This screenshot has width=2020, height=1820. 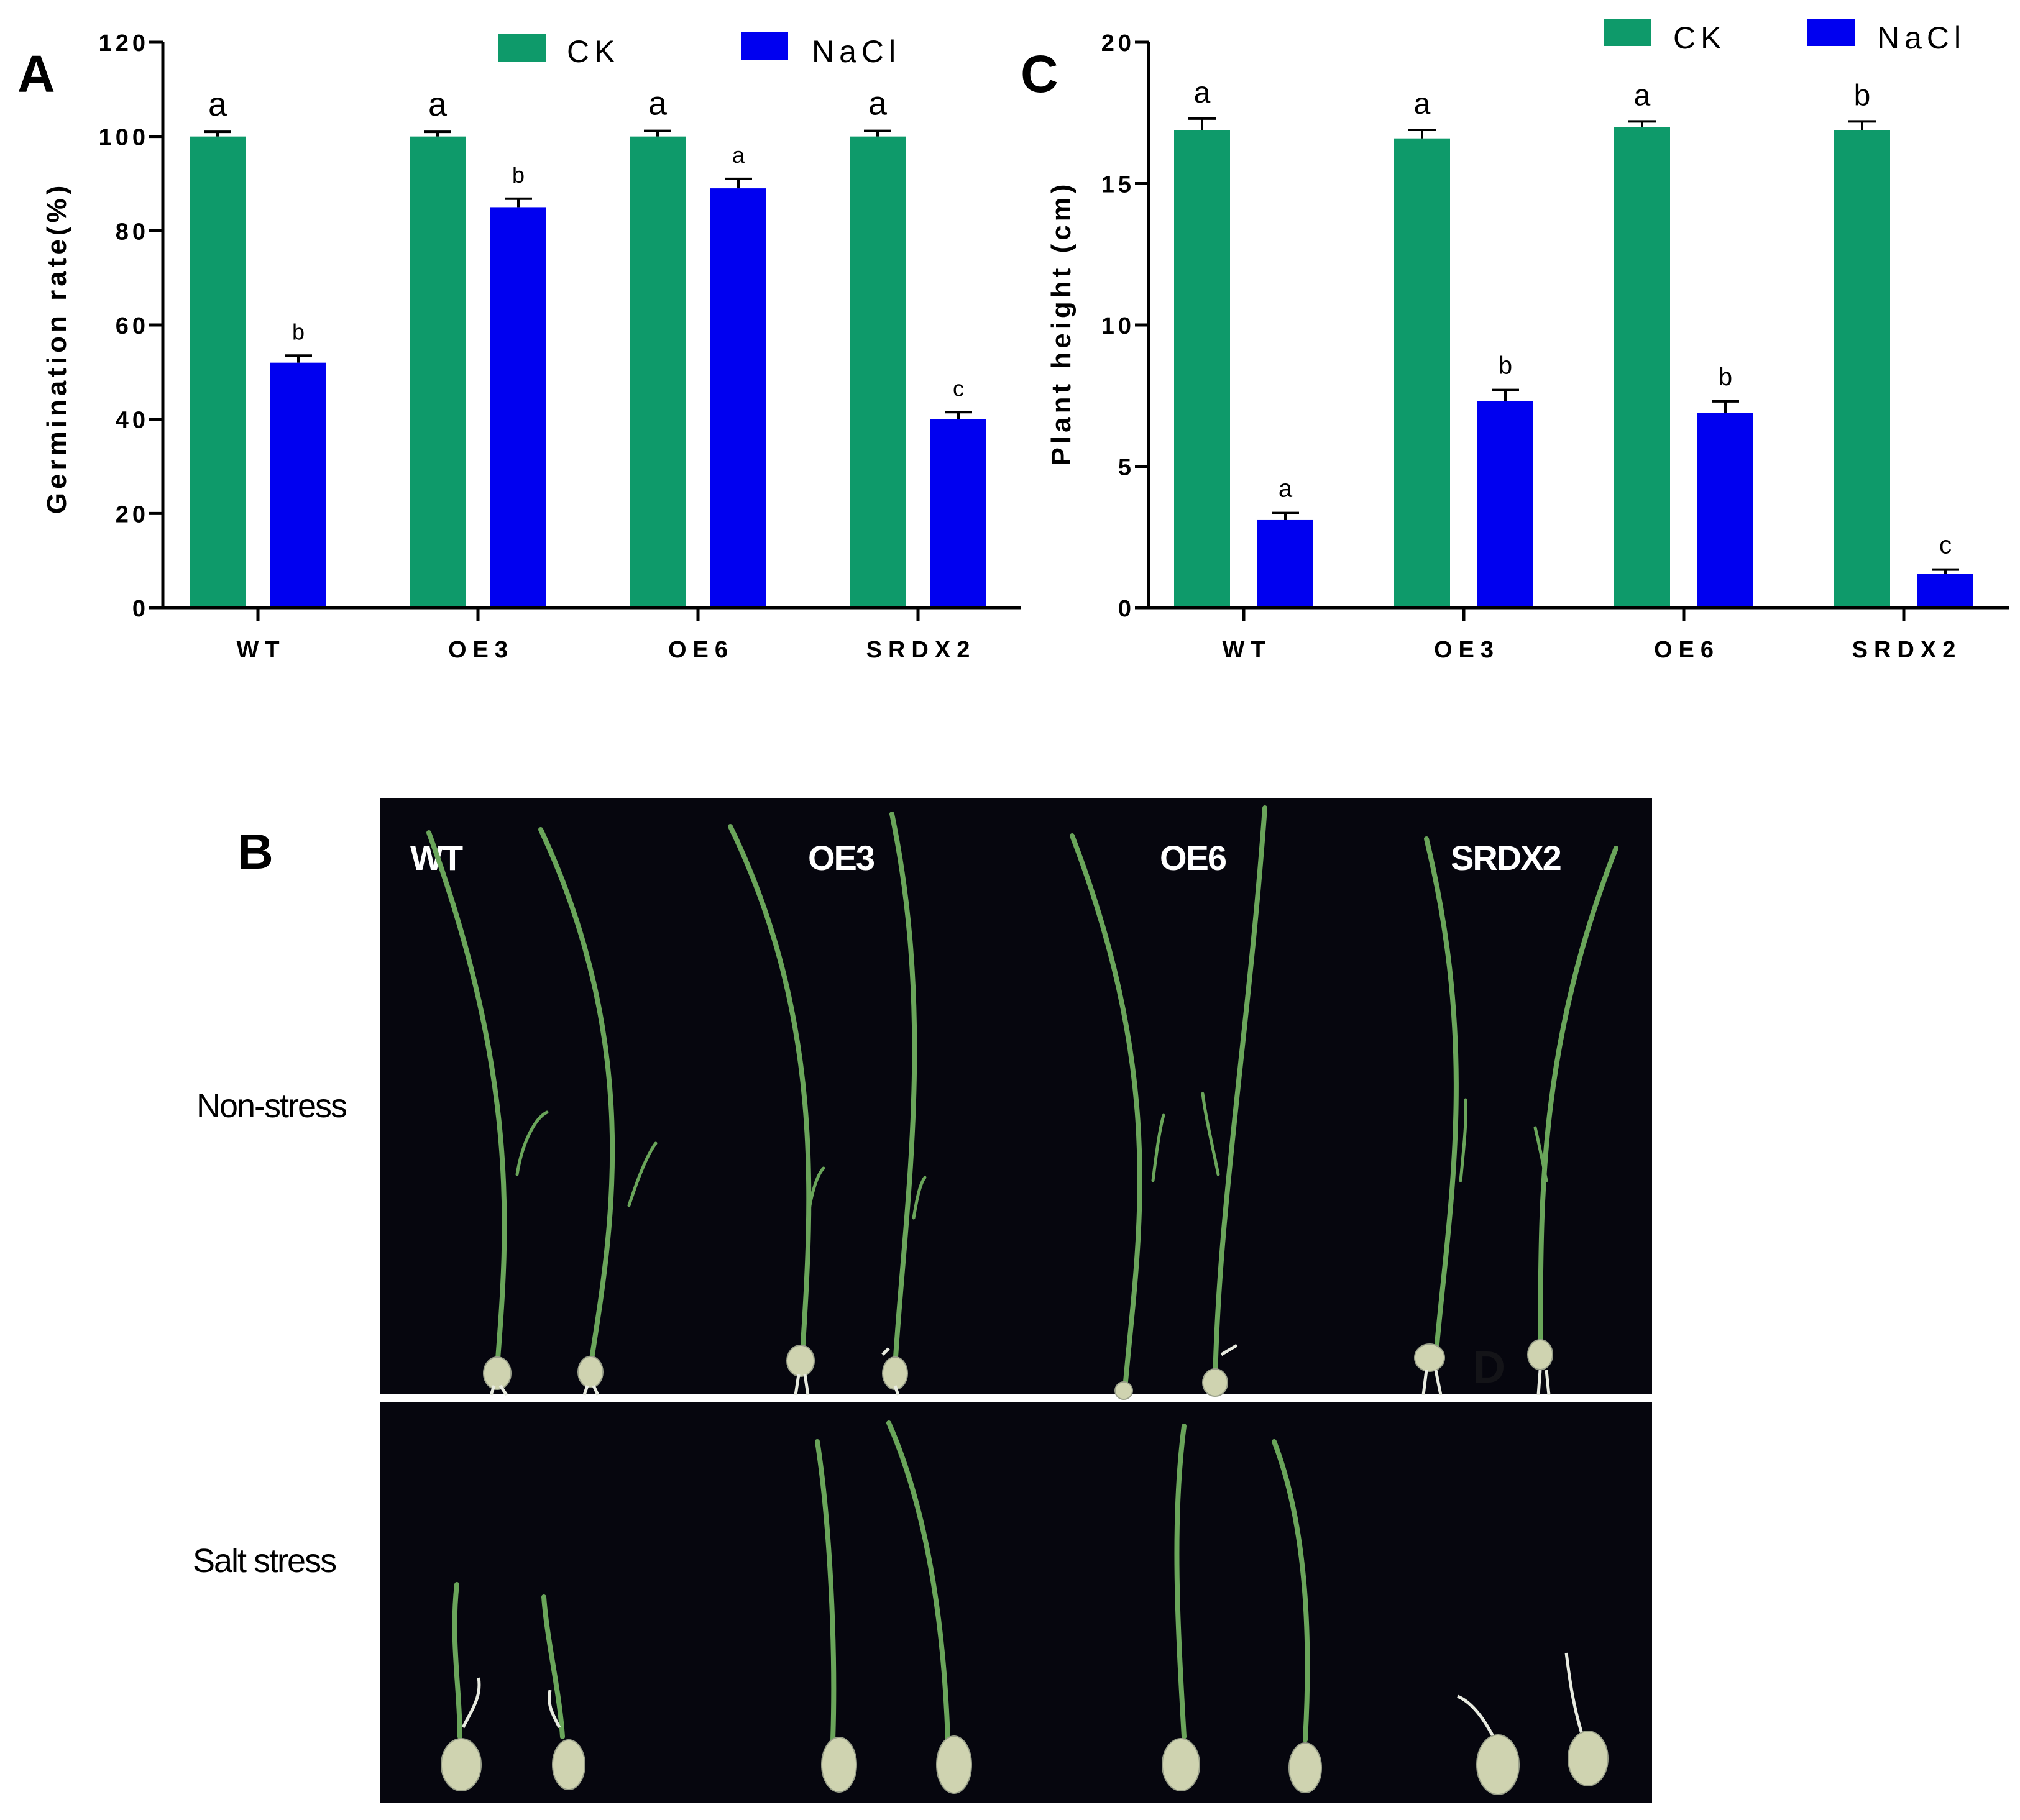 What do you see at coordinates (1831, 32) in the screenshot?
I see `legend-swatch-nacl` at bounding box center [1831, 32].